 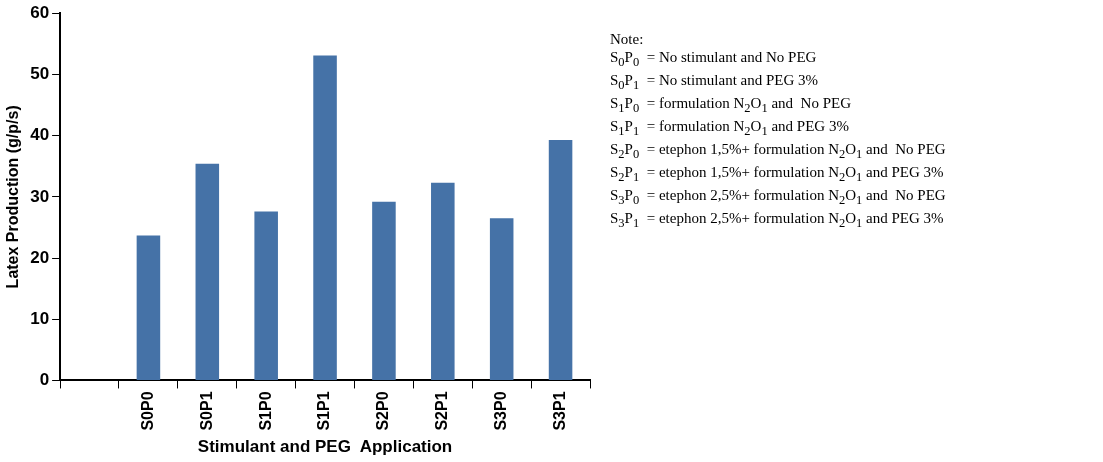 What do you see at coordinates (442, 411) in the screenshot?
I see `x-tick-label: S2P1` at bounding box center [442, 411].